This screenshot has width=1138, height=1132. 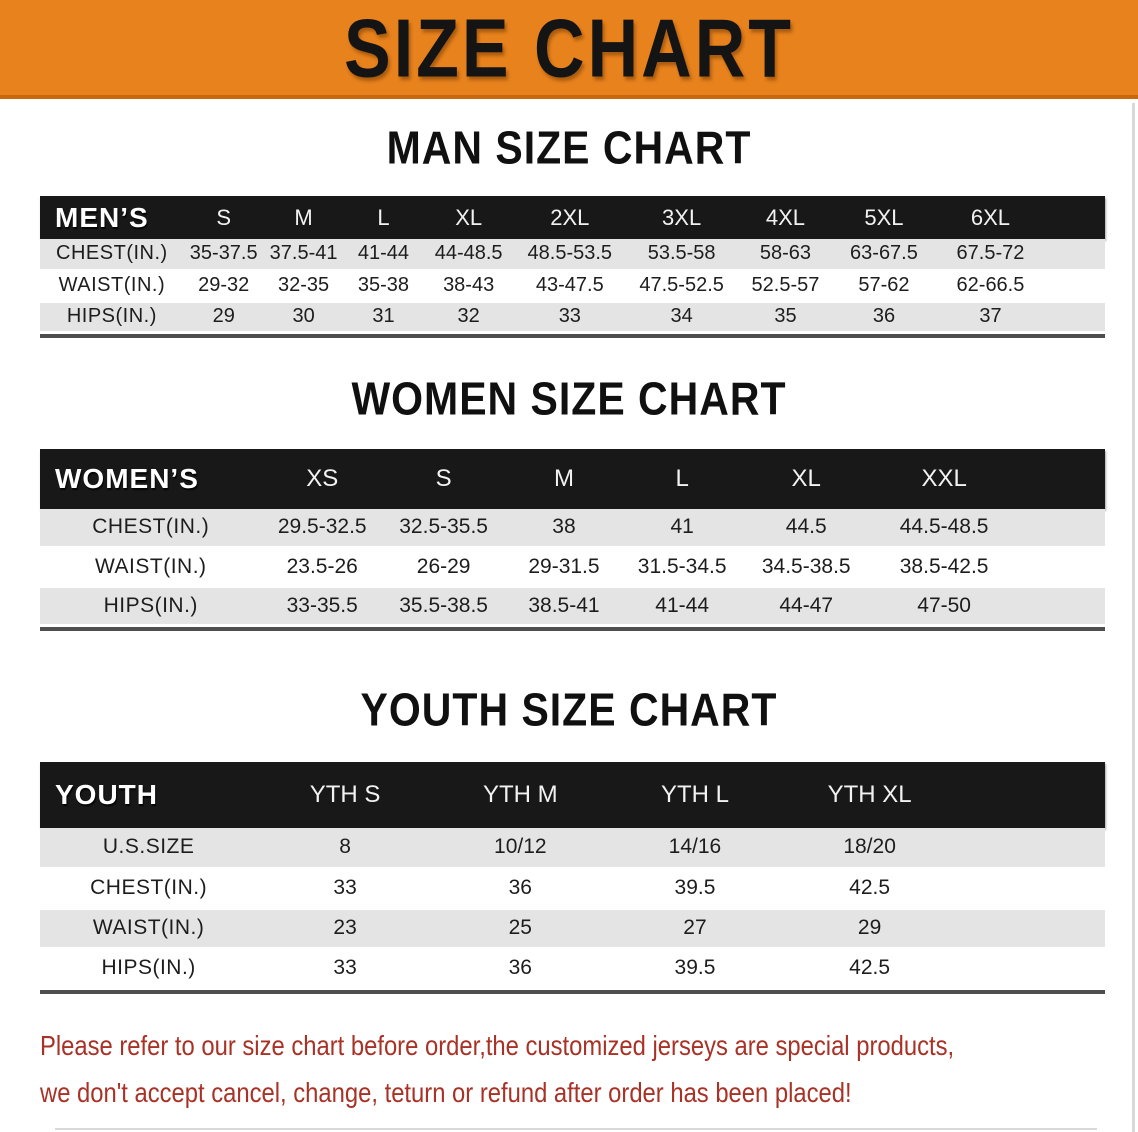 I want to click on size-value: 47-50, so click(x=944, y=605).